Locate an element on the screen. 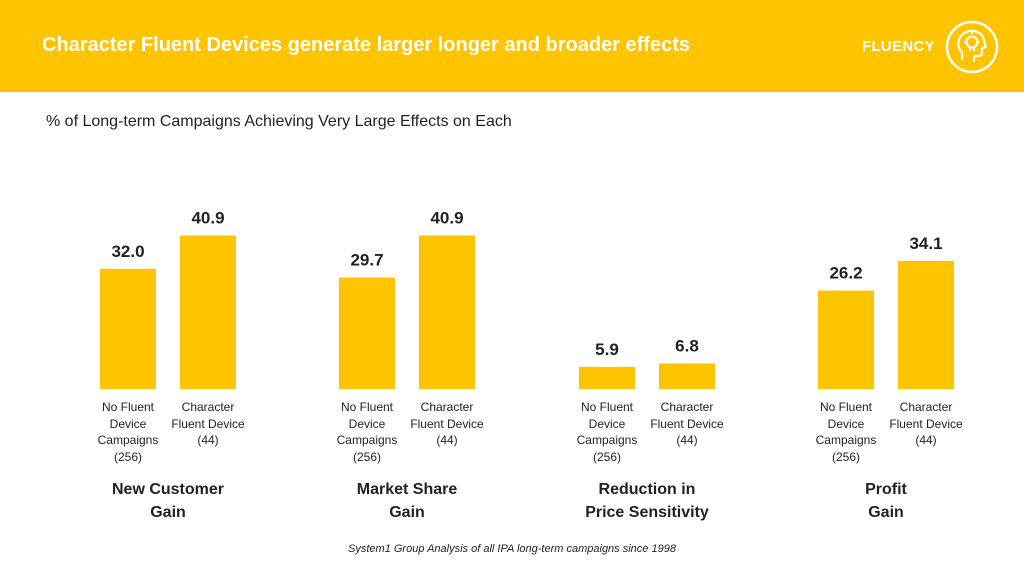  data-label-2-0: 5.9 is located at coordinates (607, 349).